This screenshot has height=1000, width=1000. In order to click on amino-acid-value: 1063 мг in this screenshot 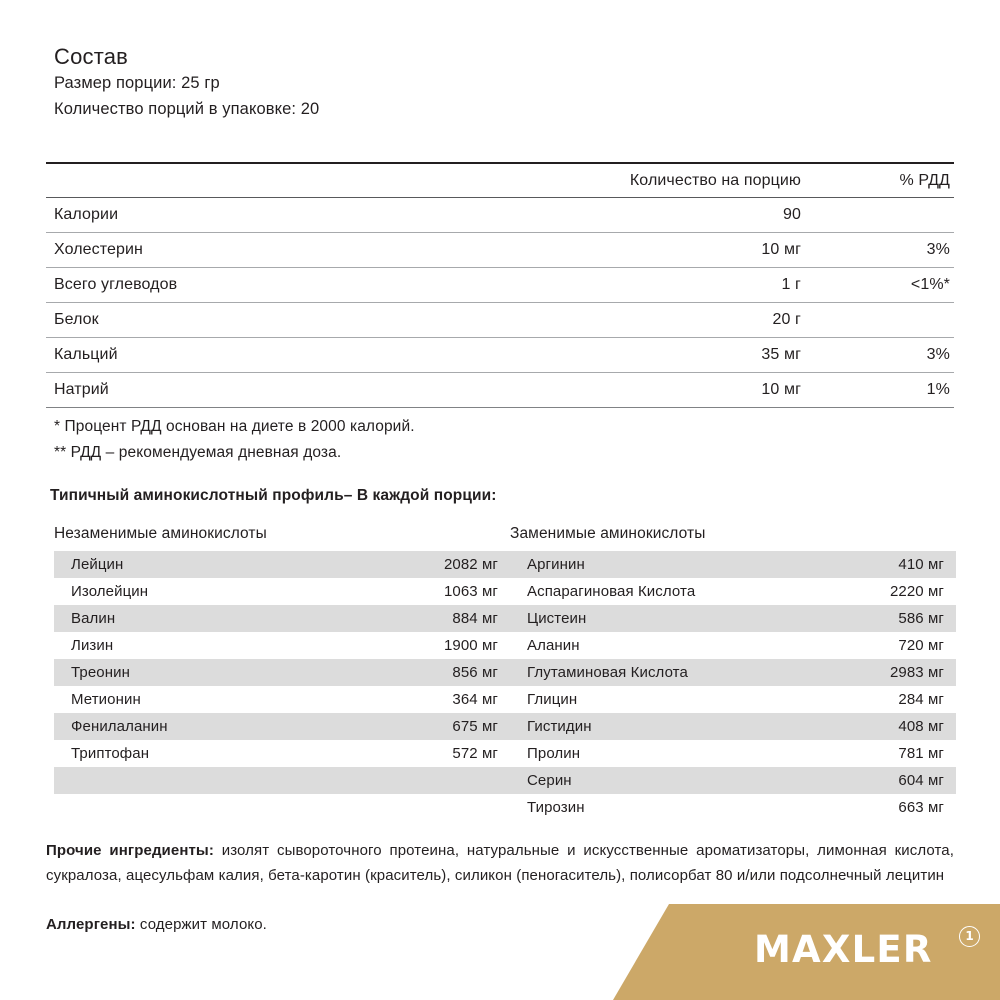, I will do `click(470, 591)`.